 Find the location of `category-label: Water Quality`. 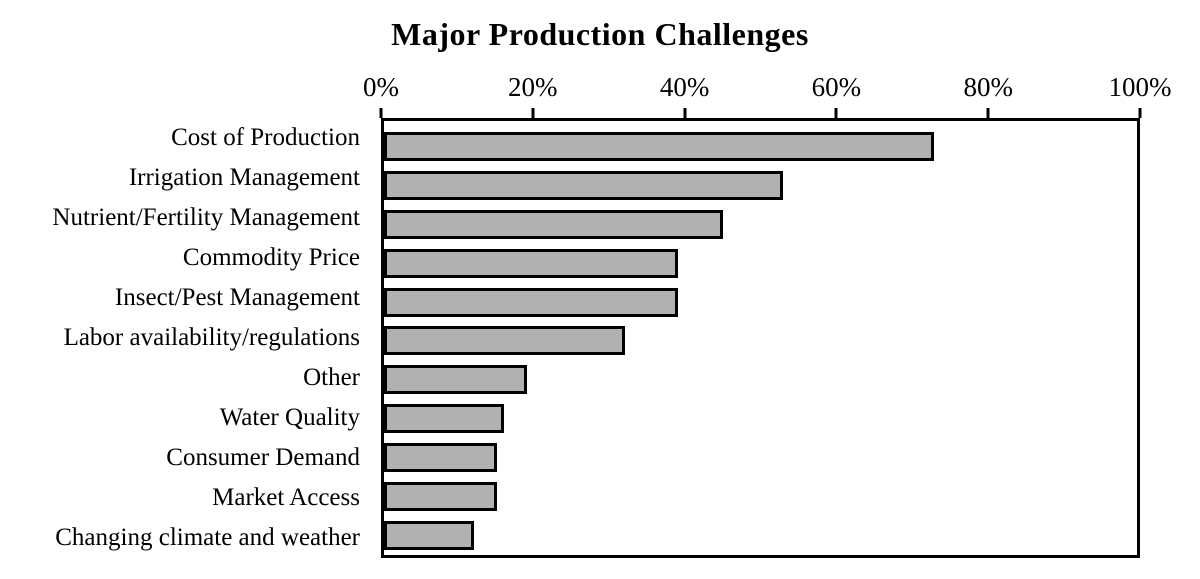

category-label: Water Quality is located at coordinates (289, 417).